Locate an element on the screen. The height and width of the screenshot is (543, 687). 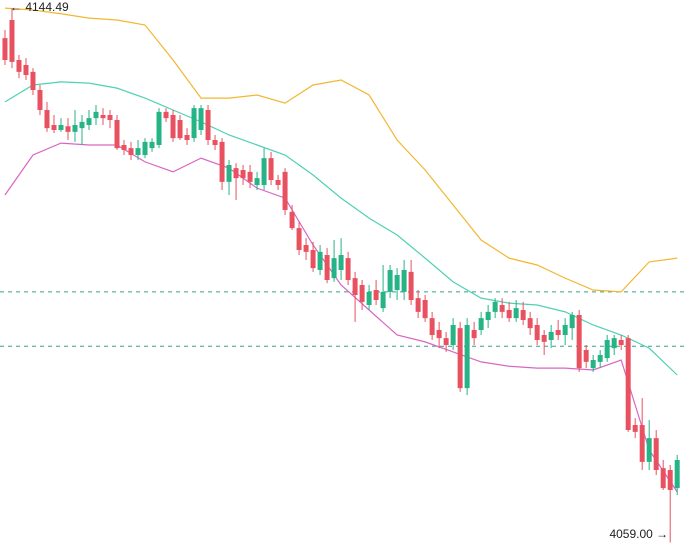
marker-arrow: ← is located at coordinates (17, 7).